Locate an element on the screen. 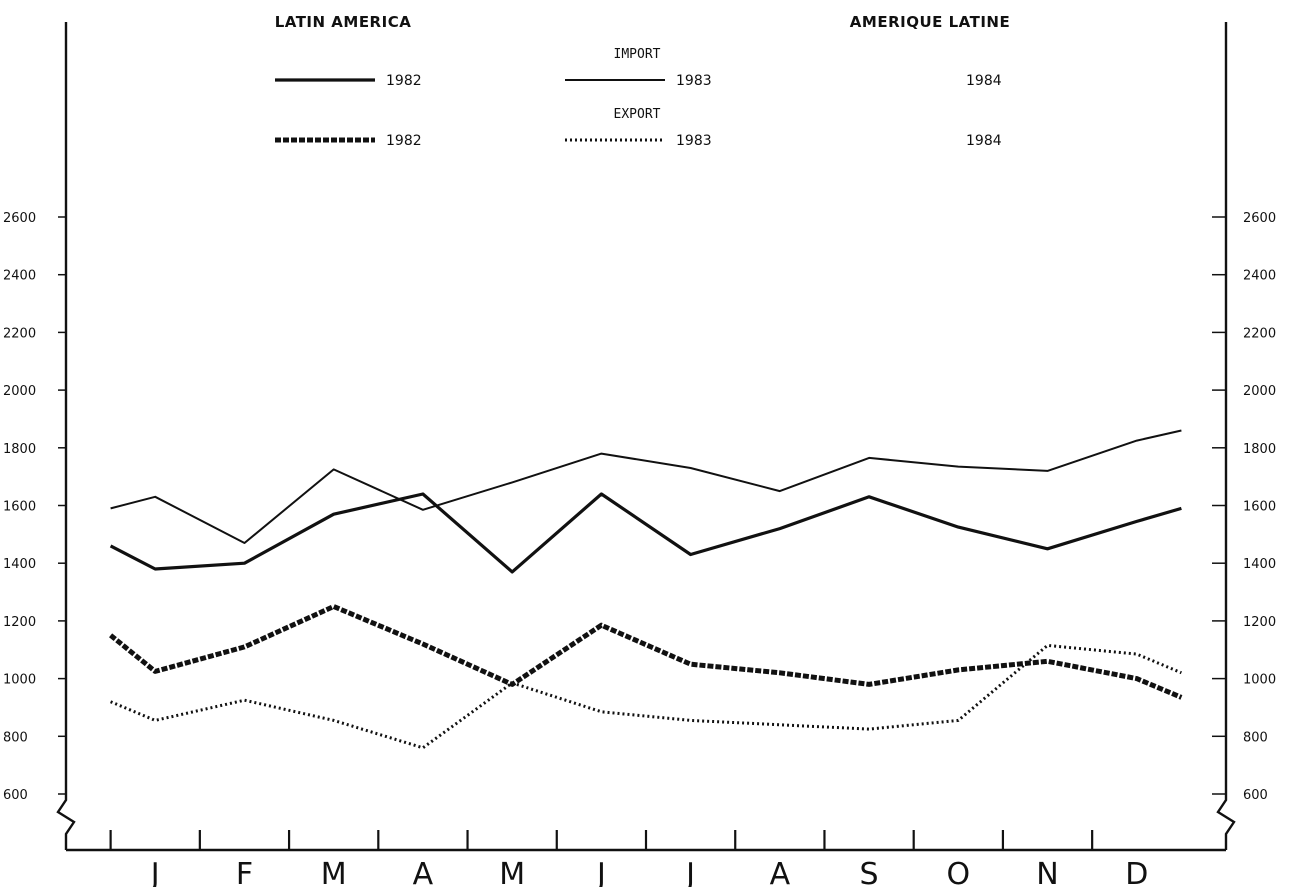  y-tick-label-right: 1400 is located at coordinates (1259, 564).